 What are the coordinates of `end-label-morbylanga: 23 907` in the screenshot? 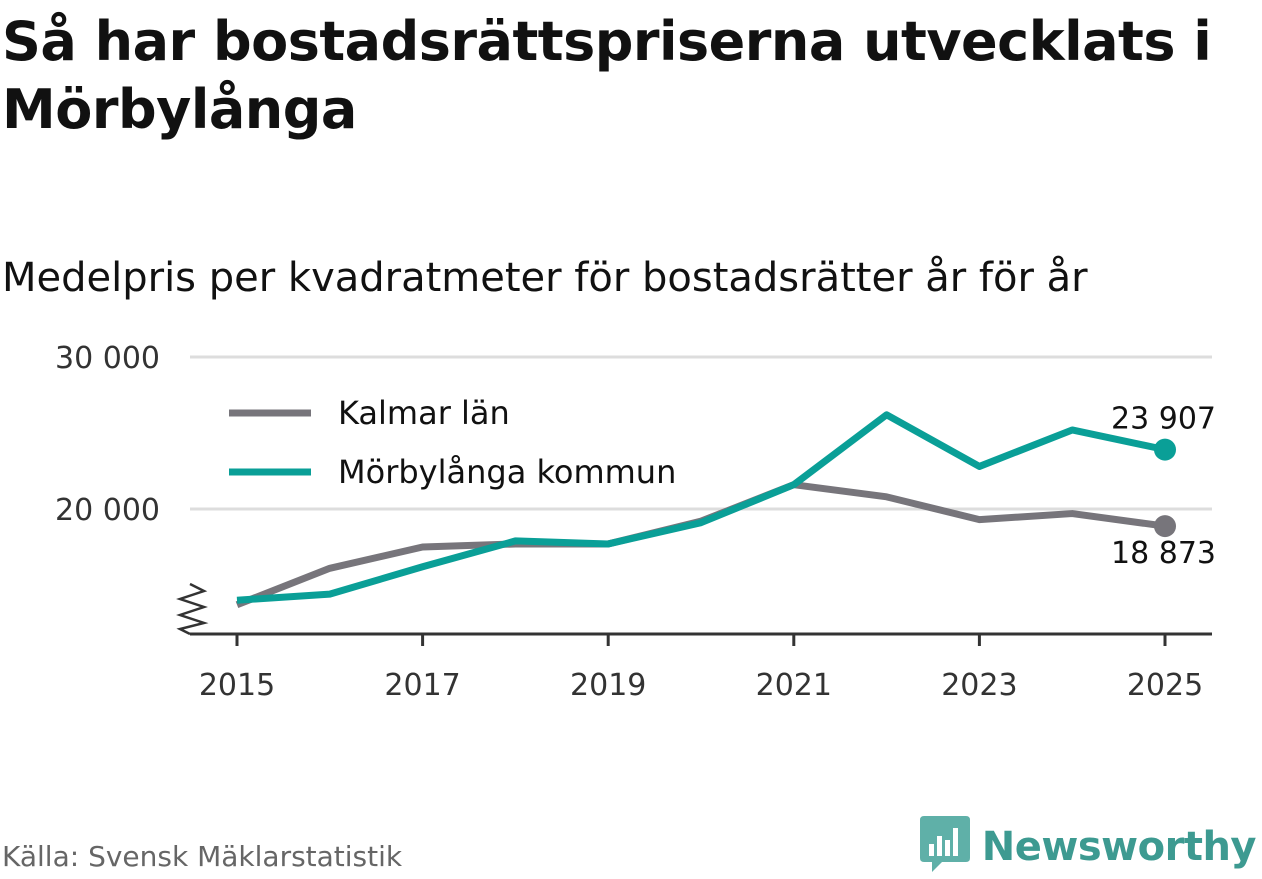 It's located at (1163, 419).